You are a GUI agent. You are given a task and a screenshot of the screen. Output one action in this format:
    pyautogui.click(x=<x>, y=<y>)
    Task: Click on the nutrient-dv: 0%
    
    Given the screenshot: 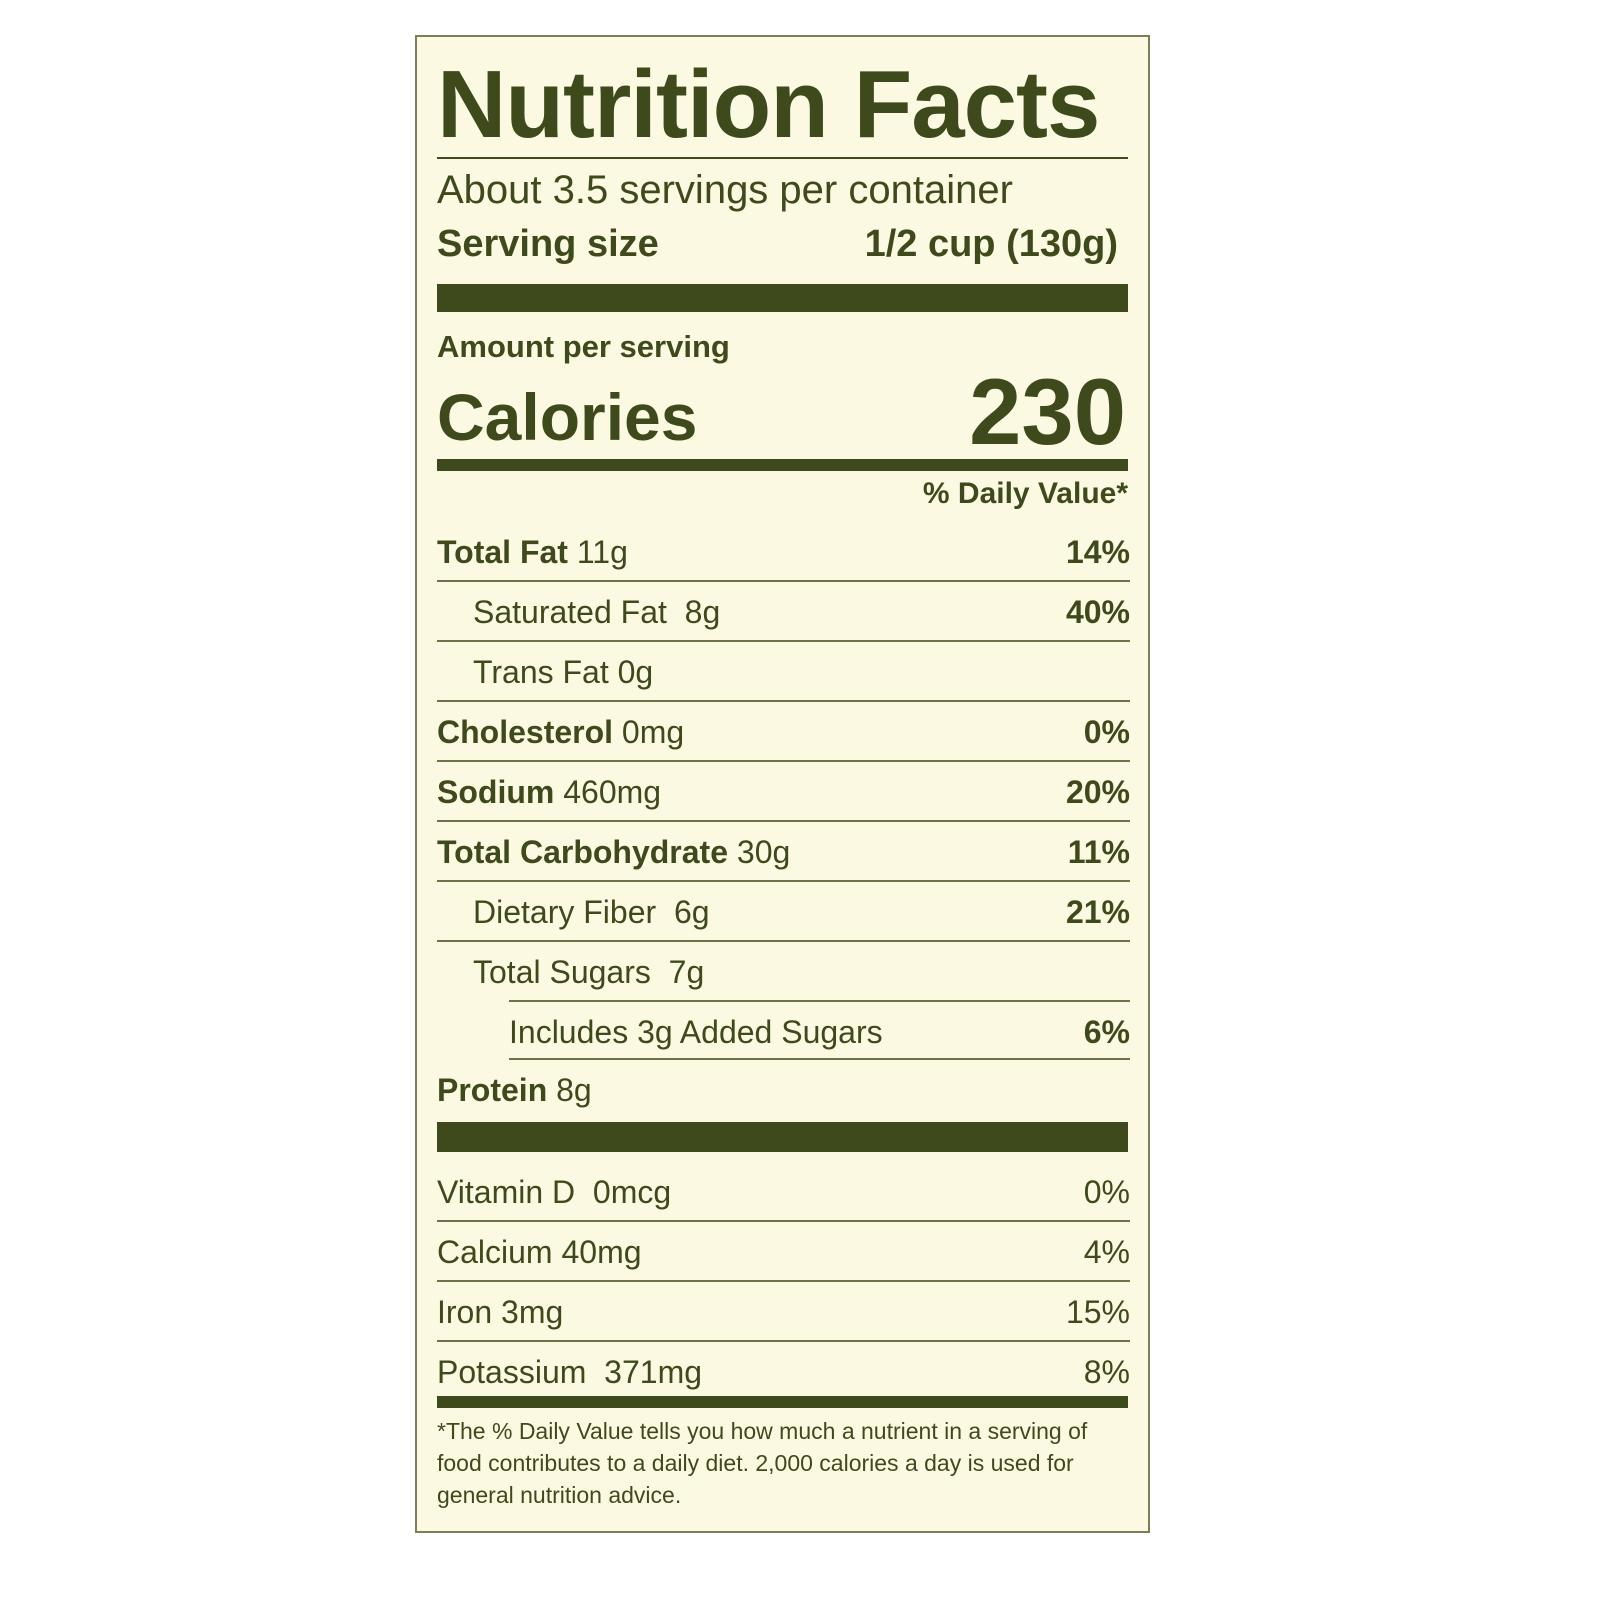 What is the action you would take?
    pyautogui.click(x=1106, y=732)
    